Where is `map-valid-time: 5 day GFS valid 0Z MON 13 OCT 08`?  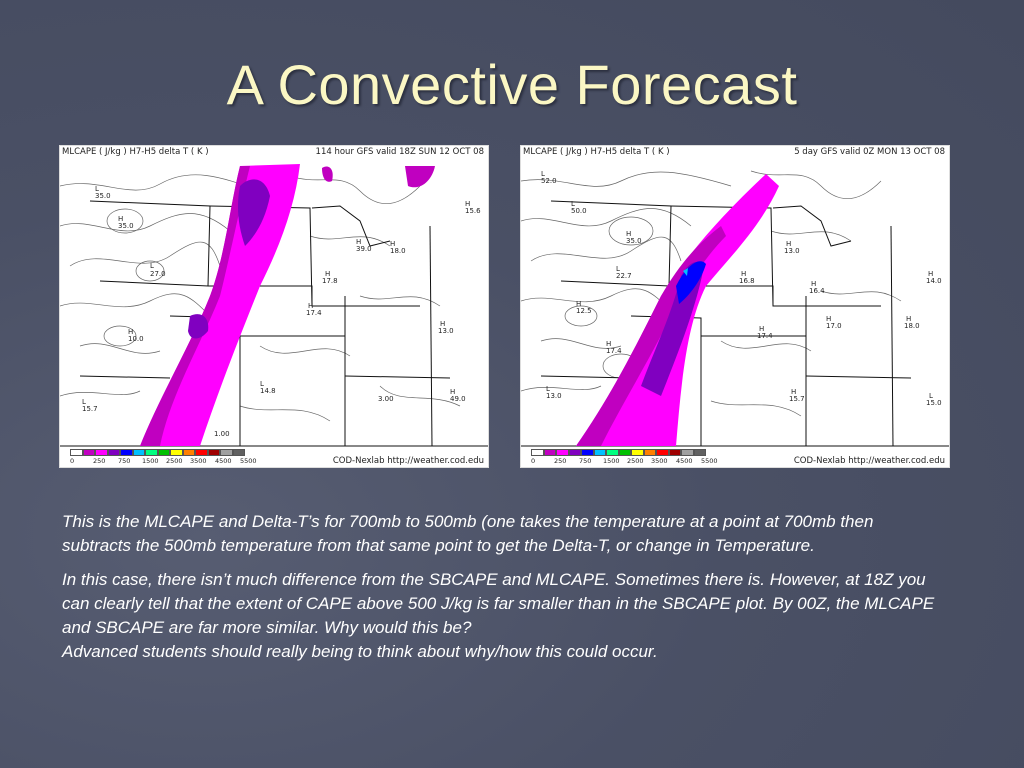 map-valid-time: 5 day GFS valid 0Z MON 13 OCT 08 is located at coordinates (869, 152).